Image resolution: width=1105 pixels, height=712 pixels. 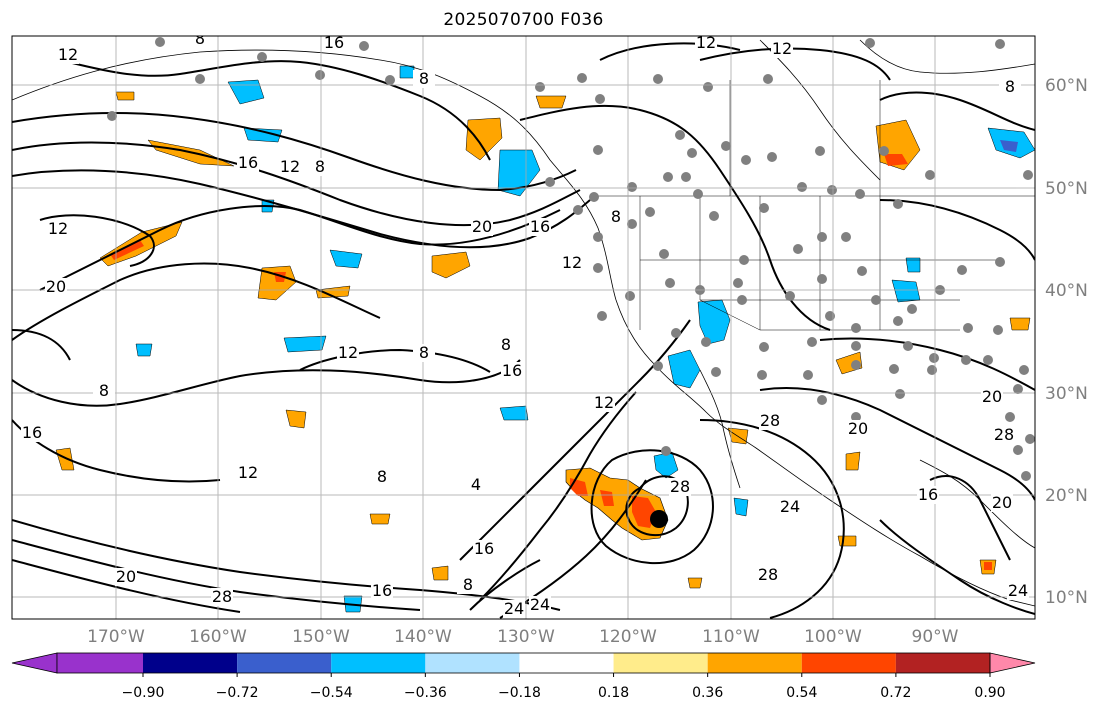 I want to click on latitude-label: 30°N, so click(x=1066, y=394).